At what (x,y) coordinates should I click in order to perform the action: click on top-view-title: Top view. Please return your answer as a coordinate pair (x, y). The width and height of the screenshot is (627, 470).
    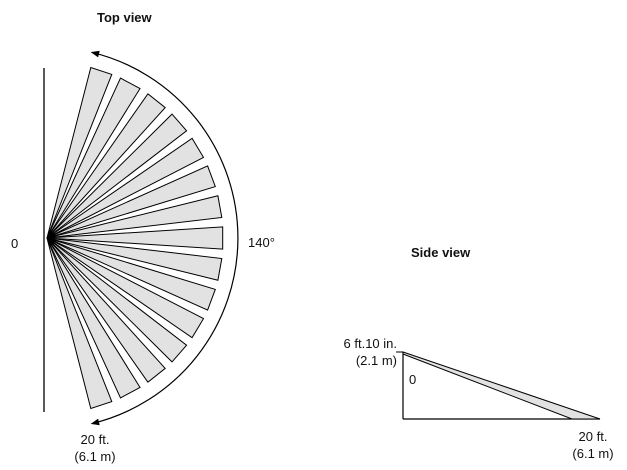
    Looking at the image, I should click on (125, 17).